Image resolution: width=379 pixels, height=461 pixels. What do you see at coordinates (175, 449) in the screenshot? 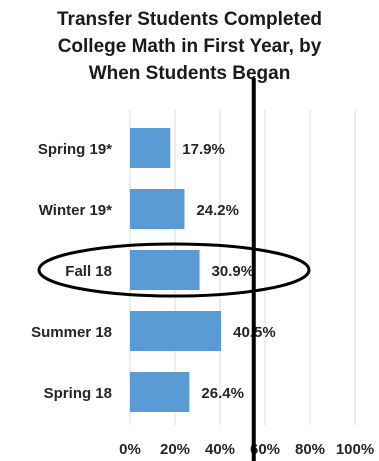
I see `x-tick-label: 20%` at bounding box center [175, 449].